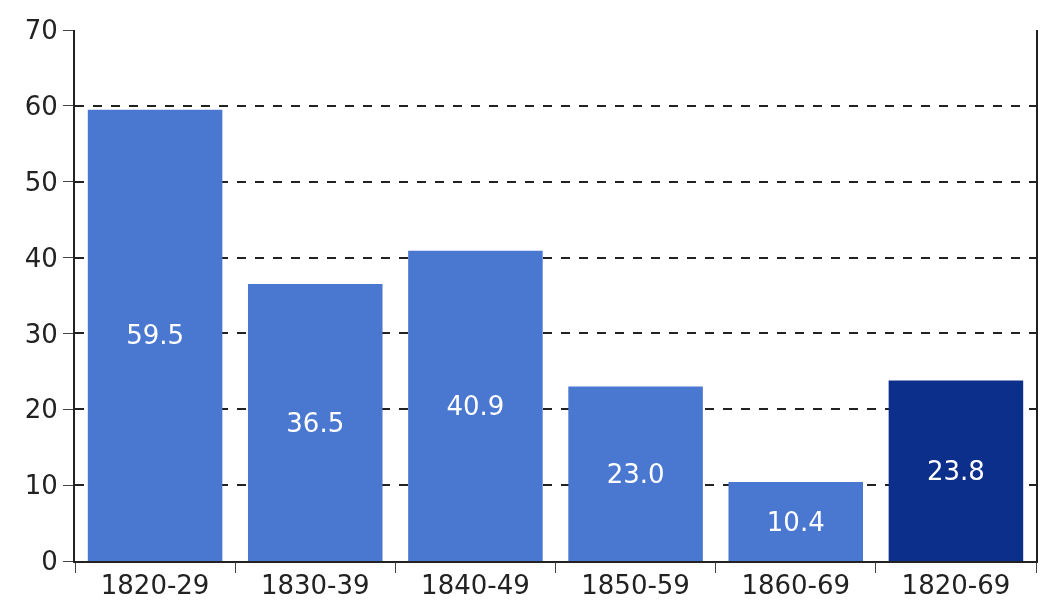 Image resolution: width=1048 pixels, height=616 pixels. I want to click on data-label: 10.4, so click(795, 521).